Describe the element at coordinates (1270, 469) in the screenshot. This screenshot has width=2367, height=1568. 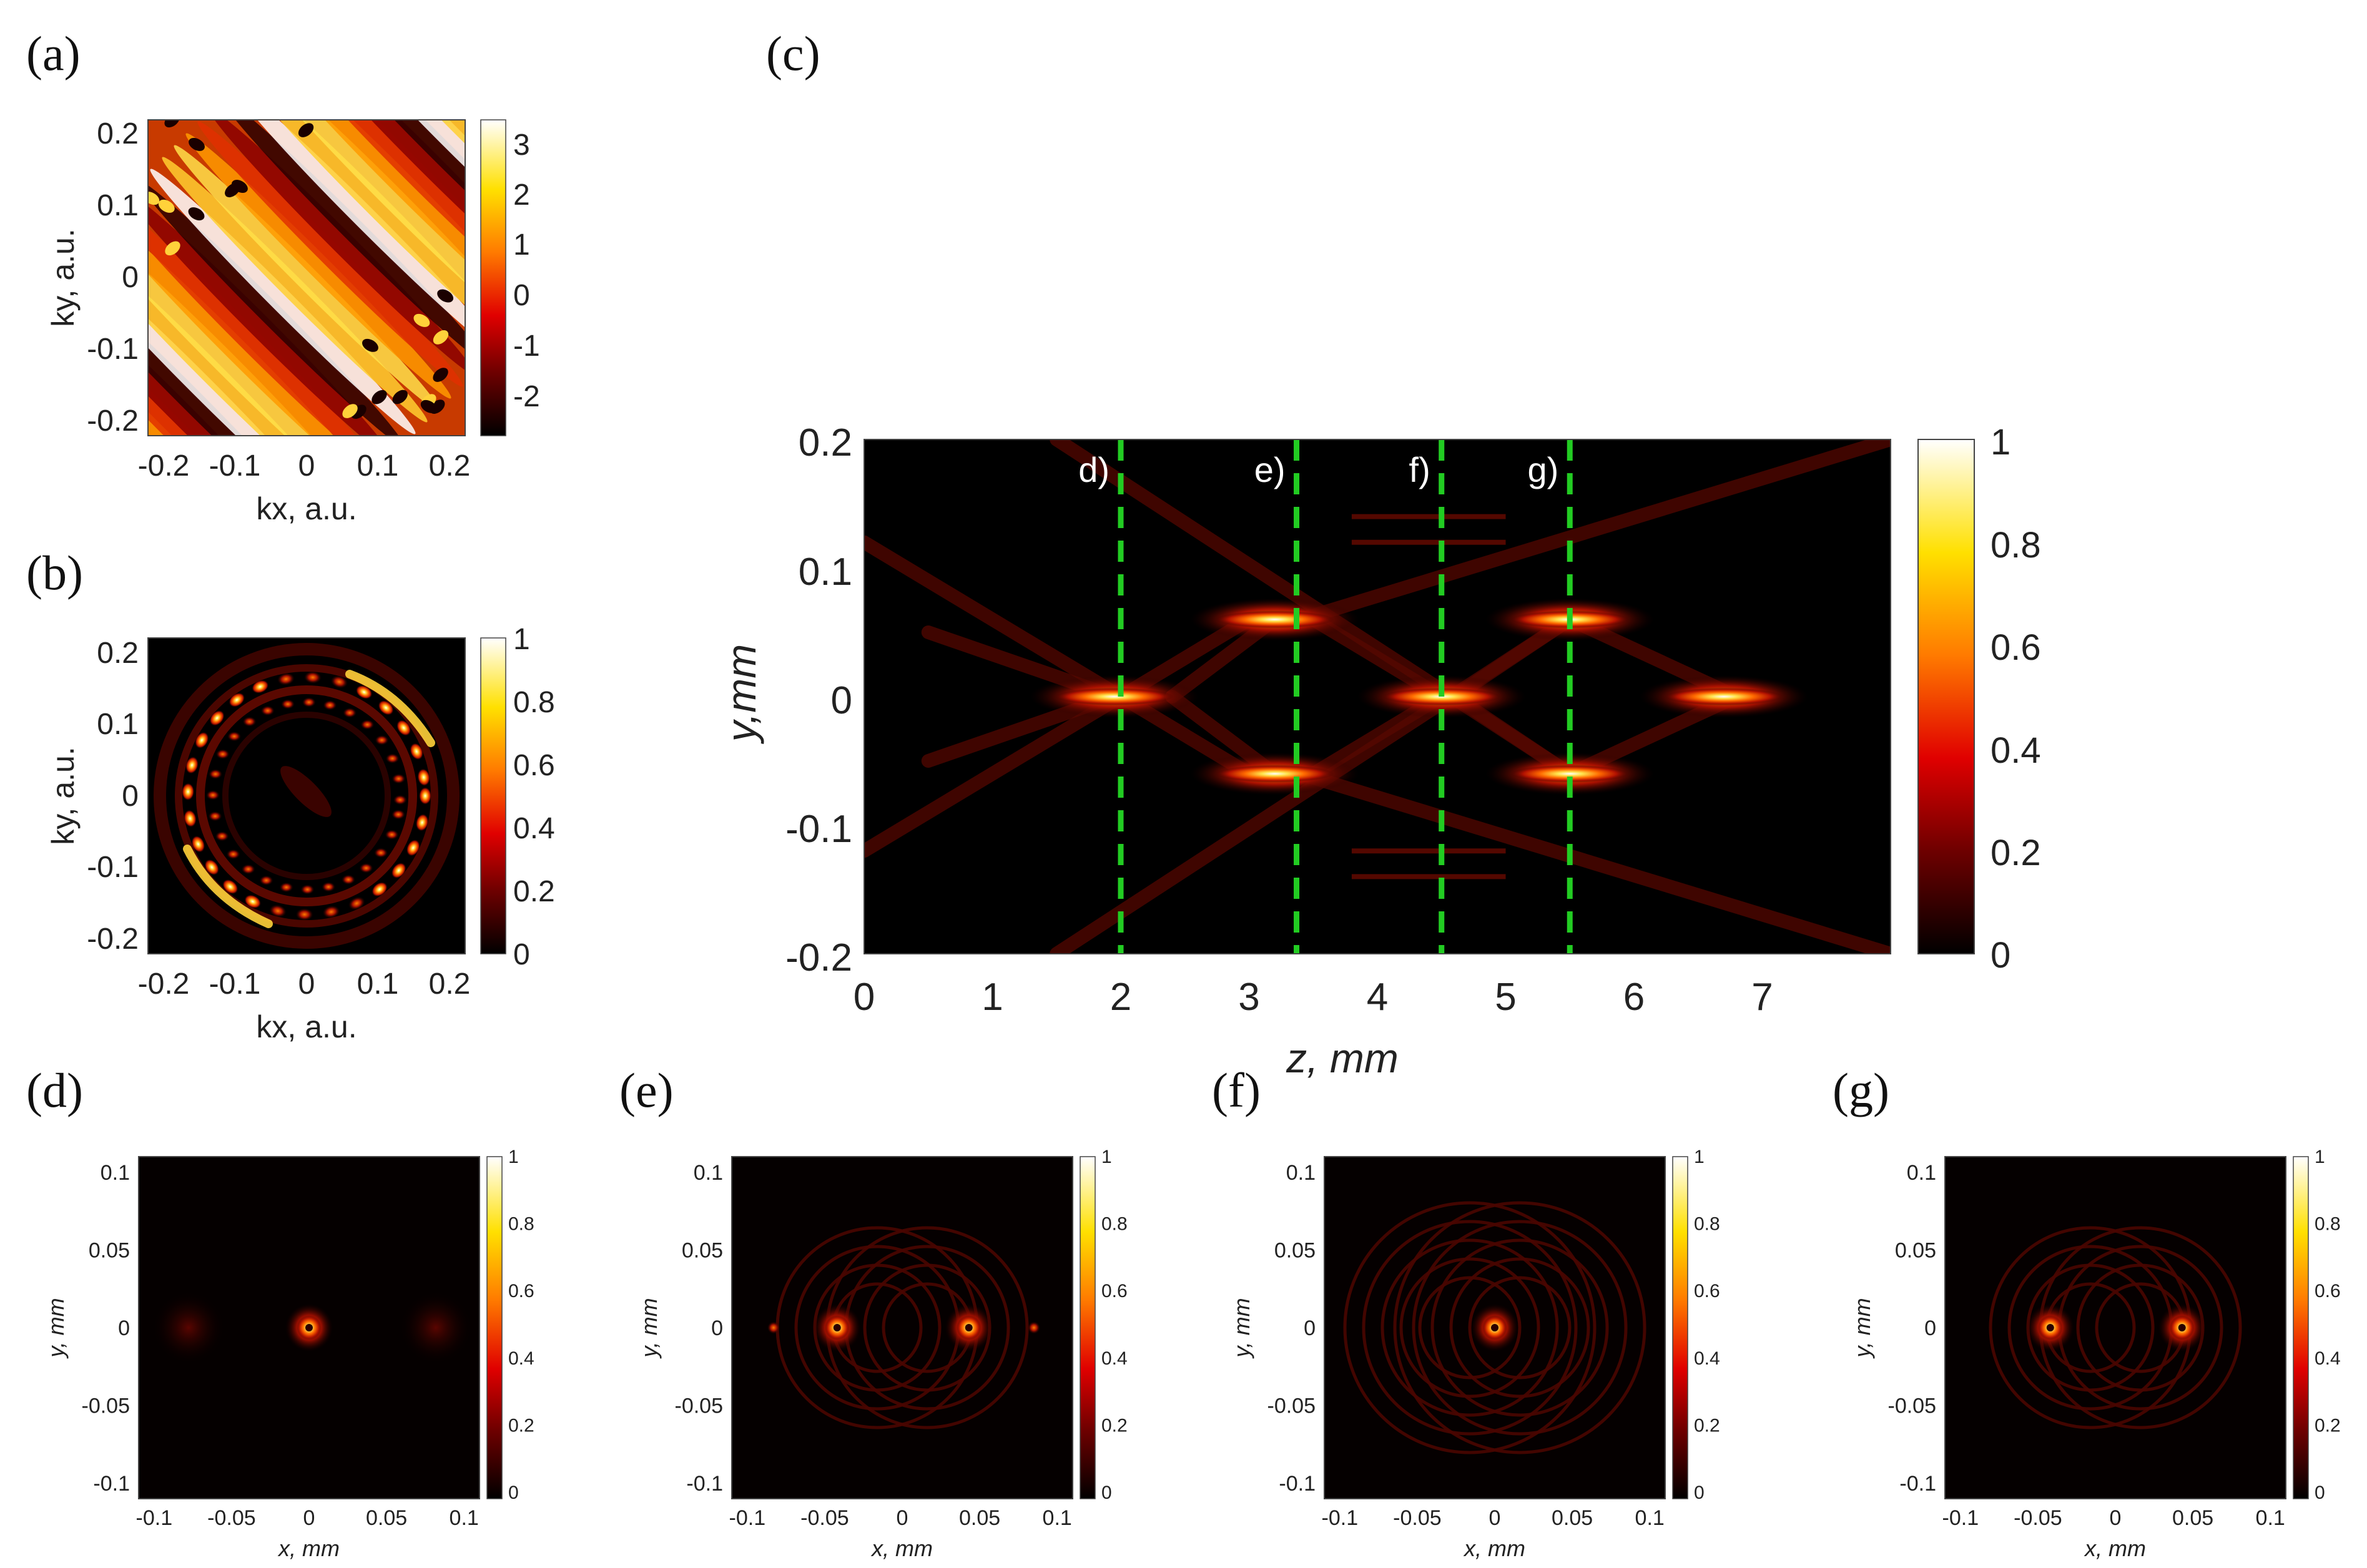
I see `marker-label-e: e)` at that location.